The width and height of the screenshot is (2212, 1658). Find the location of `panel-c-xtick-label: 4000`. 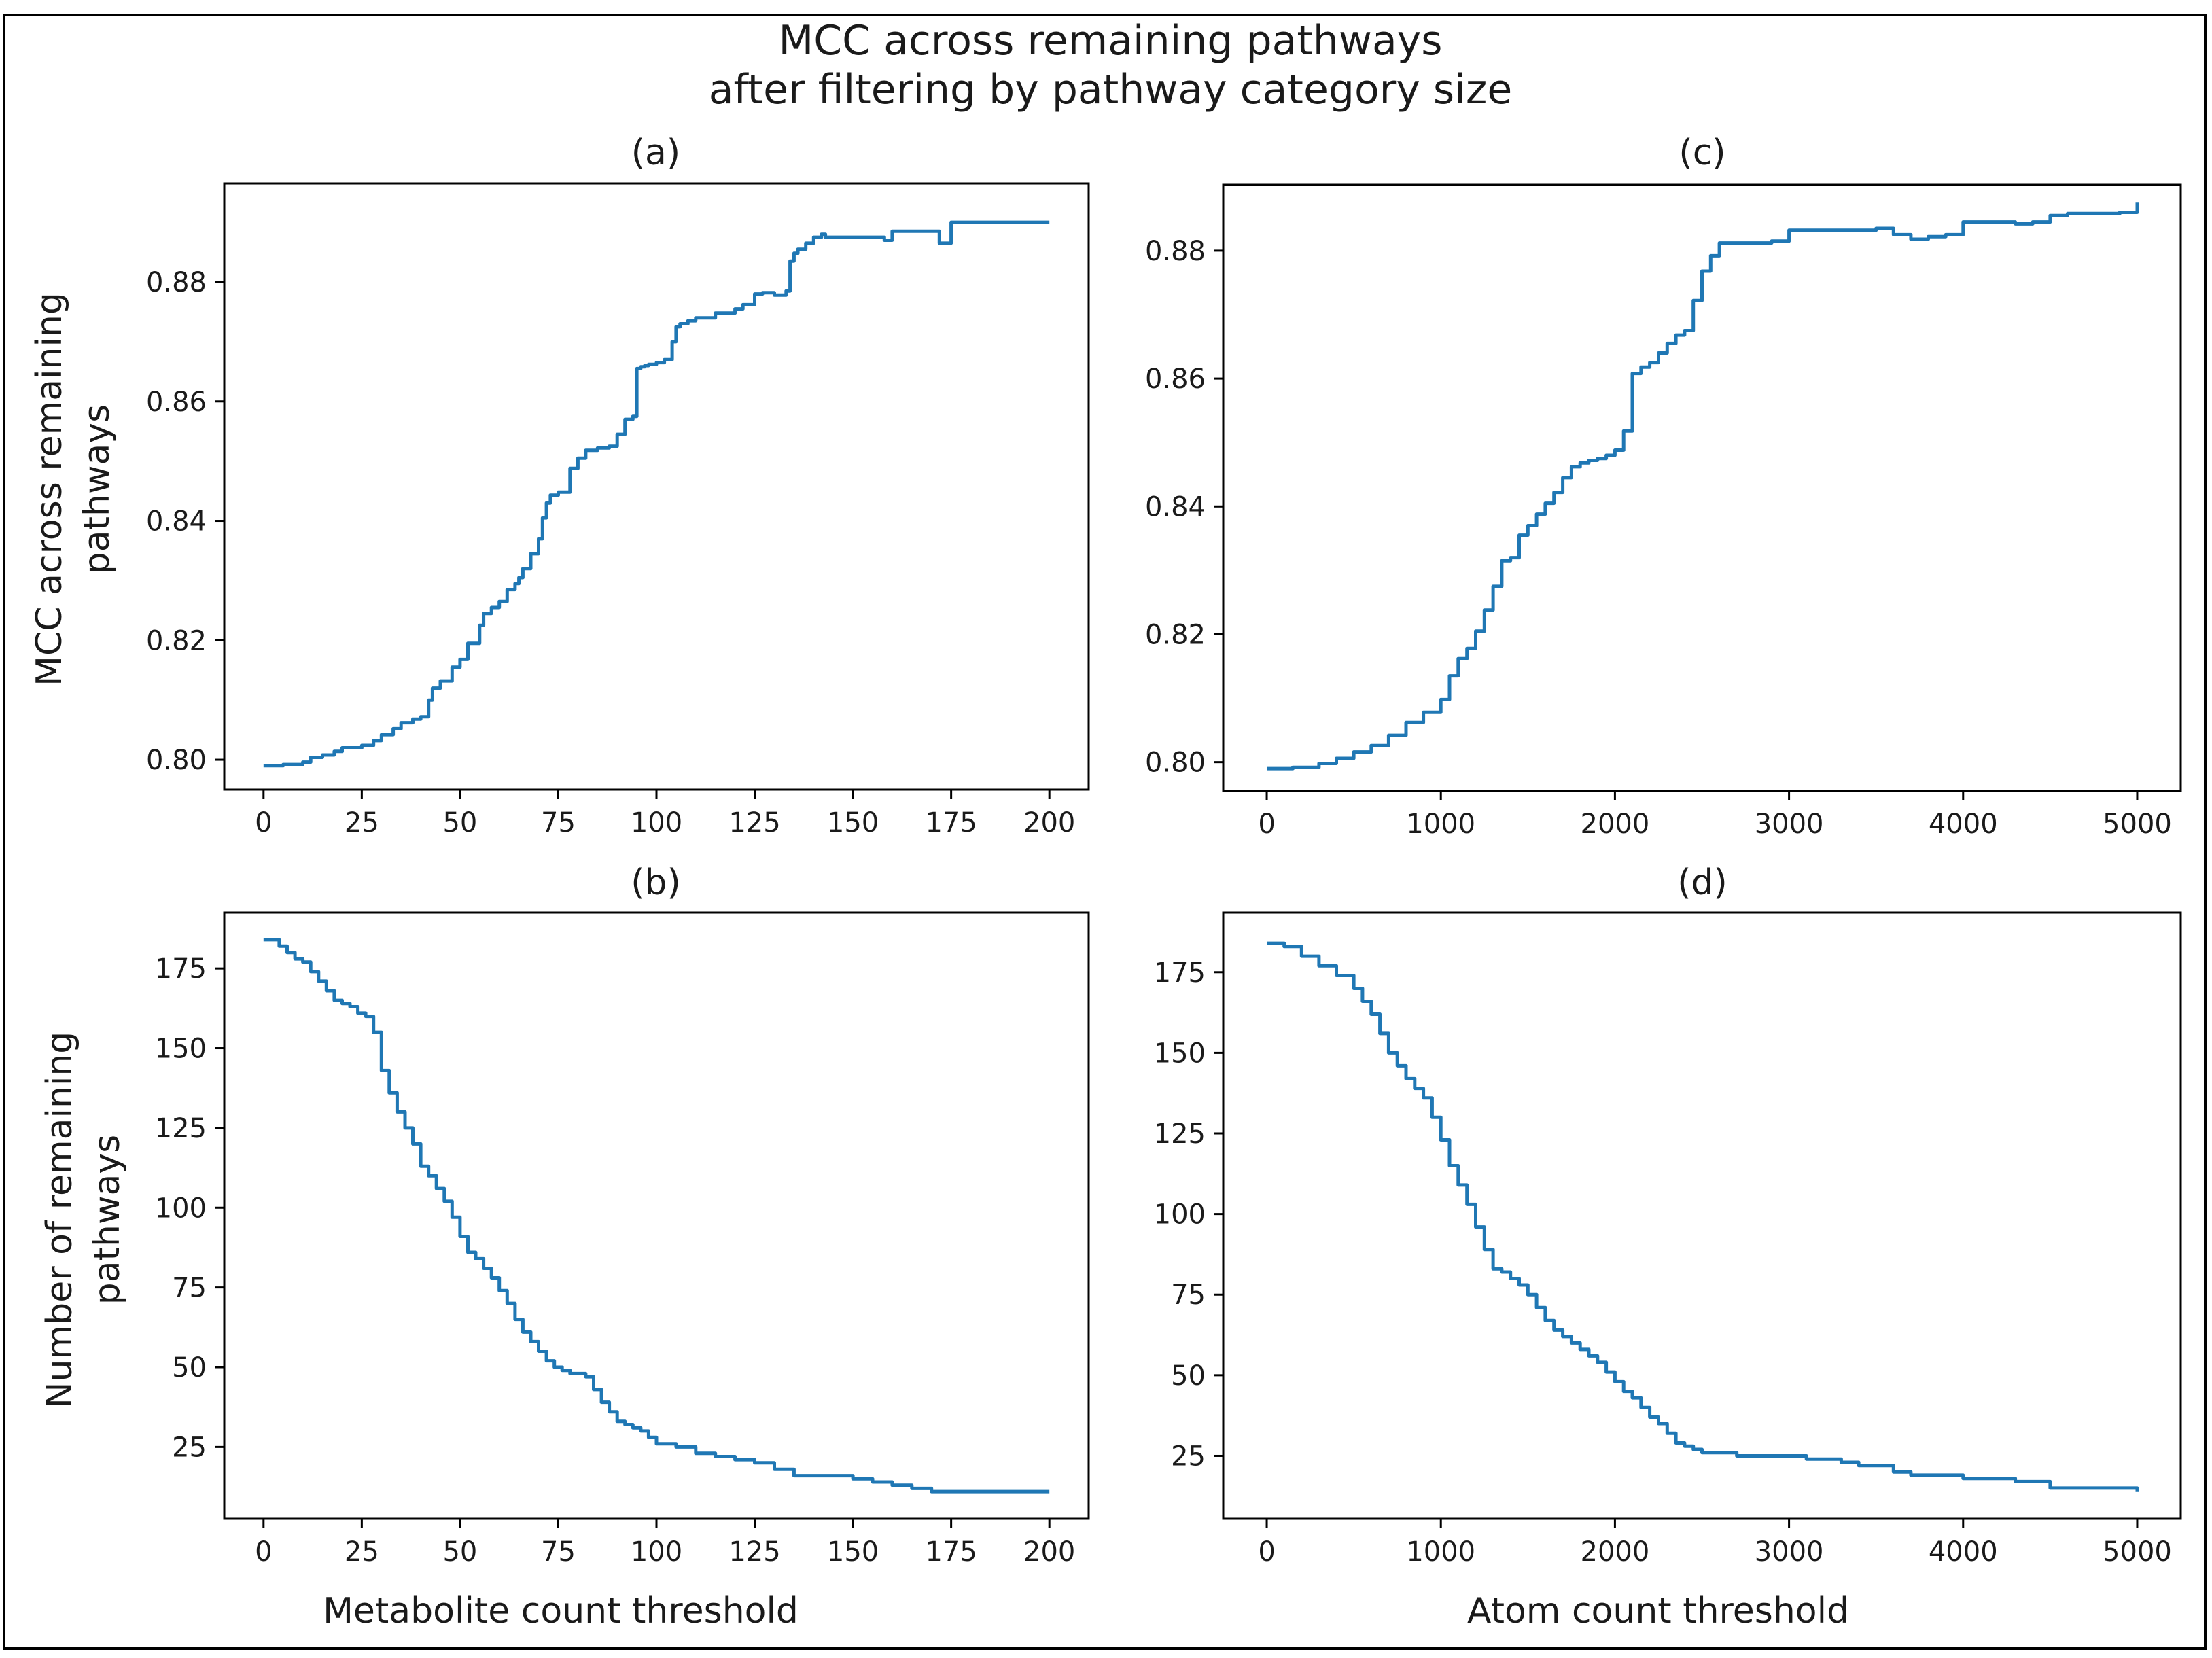

panel-c-xtick-label: 4000 is located at coordinates (1963, 824).